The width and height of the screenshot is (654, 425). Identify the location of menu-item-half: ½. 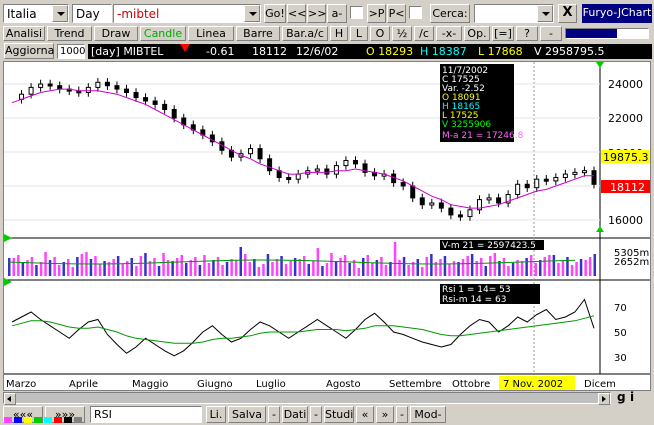
(402, 33).